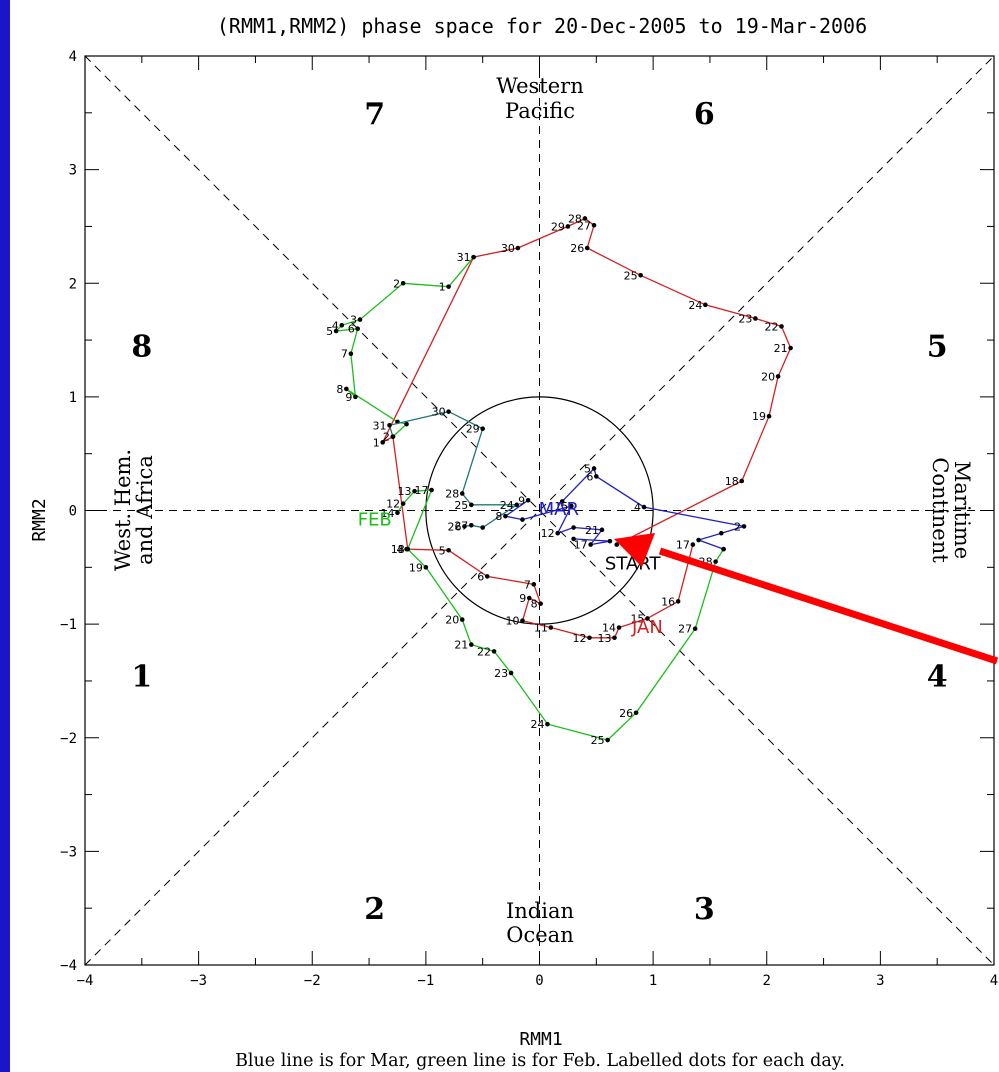 The image size is (999, 1072). I want to click on day-label: 27, so click(685, 629).